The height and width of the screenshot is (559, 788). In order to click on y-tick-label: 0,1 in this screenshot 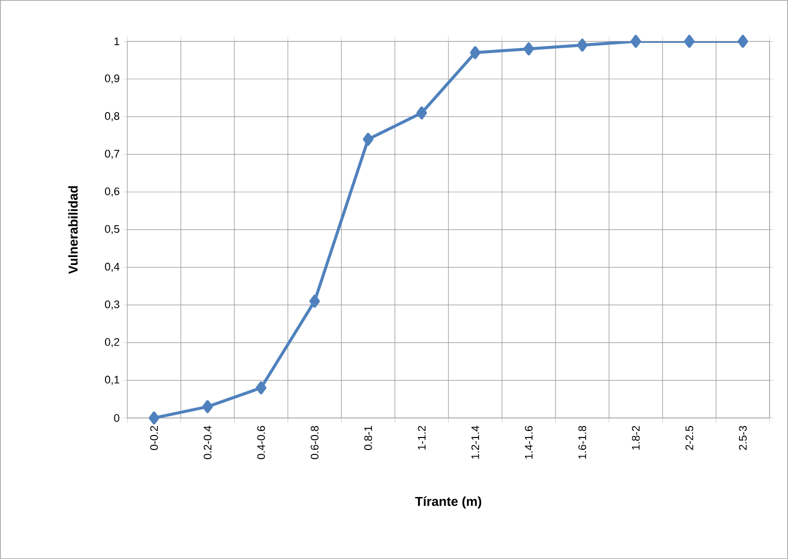, I will do `click(112, 380)`.